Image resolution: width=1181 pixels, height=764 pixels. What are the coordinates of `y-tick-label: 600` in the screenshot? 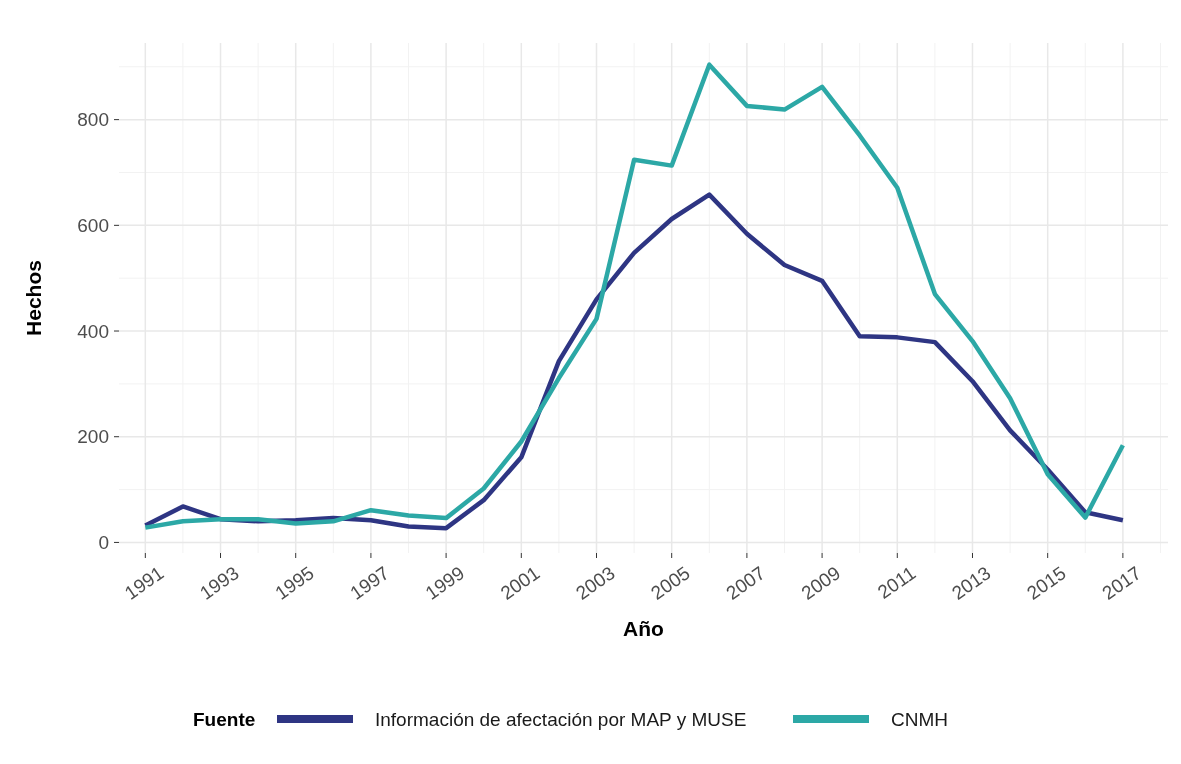 It's located at (93, 225).